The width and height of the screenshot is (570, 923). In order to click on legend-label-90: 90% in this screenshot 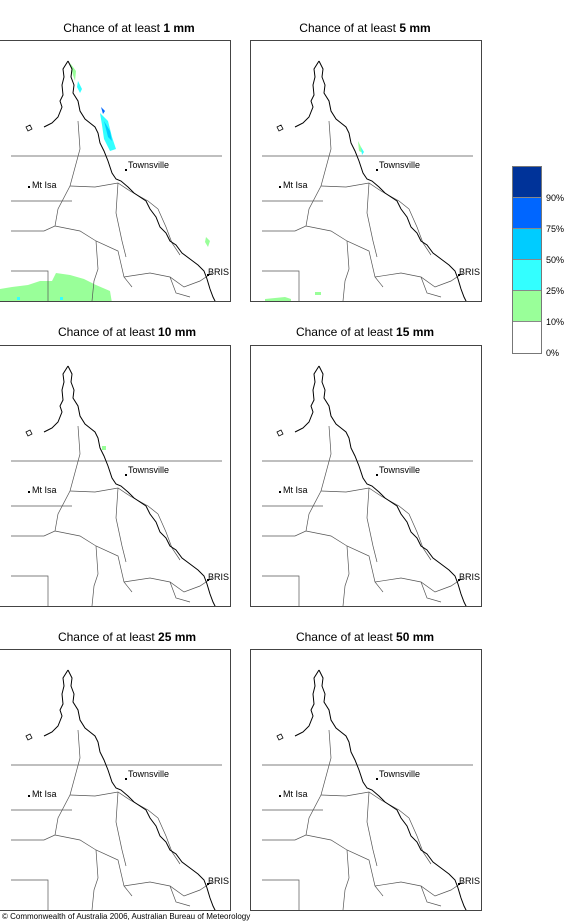, I will do `click(555, 198)`.